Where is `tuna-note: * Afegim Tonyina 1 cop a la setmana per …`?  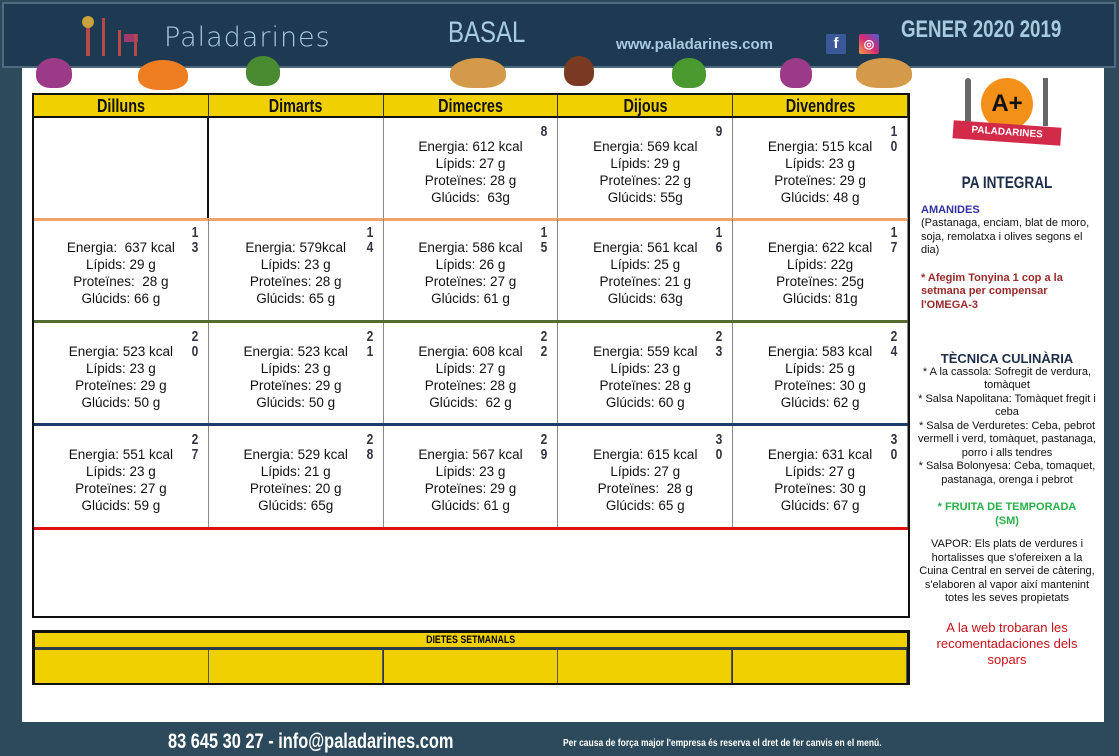 tuna-note: * Afegim Tonyina 1 cop a la setmana per … is located at coordinates (992, 291).